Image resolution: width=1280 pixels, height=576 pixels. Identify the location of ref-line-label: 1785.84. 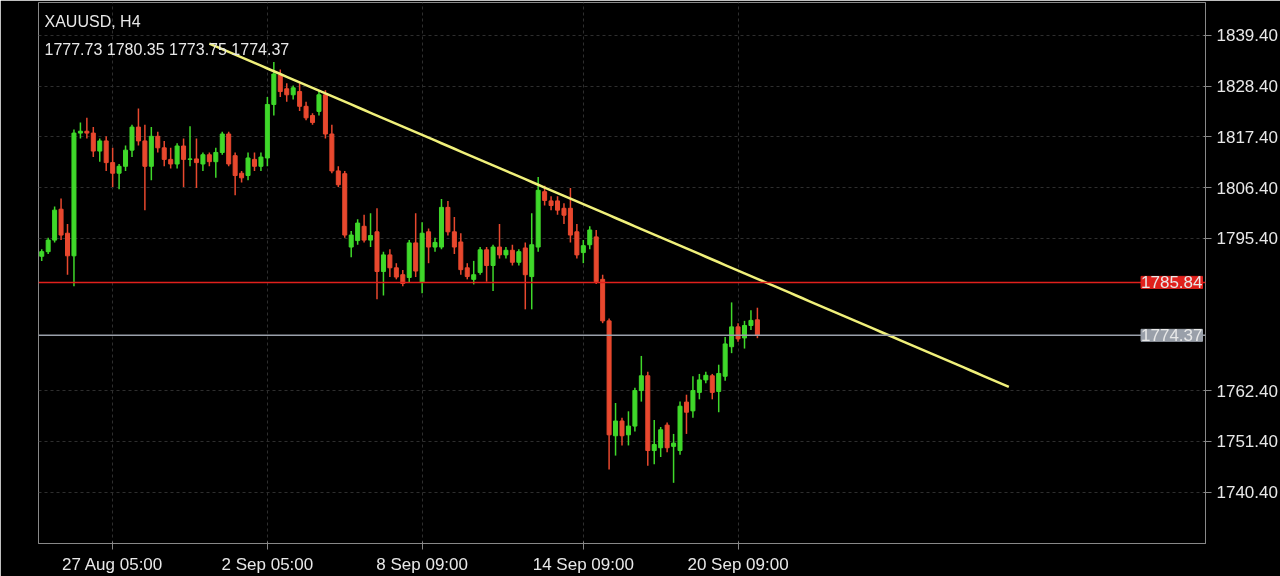
(1172, 283).